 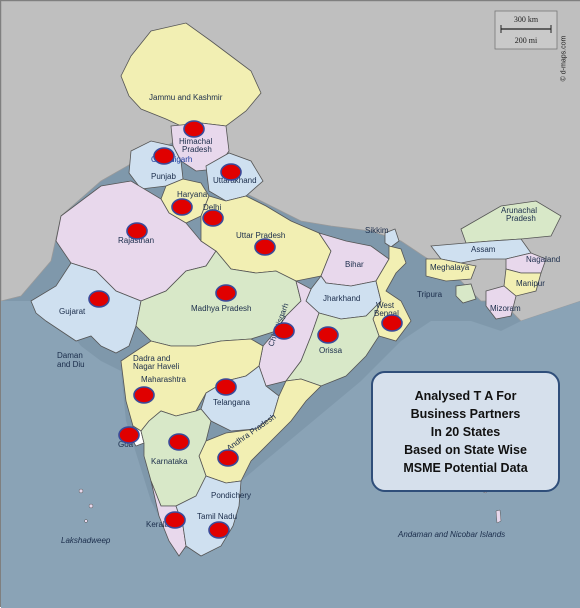 What do you see at coordinates (451, 534) in the screenshot?
I see `label-andaman: Andaman and Nicobar Islands` at bounding box center [451, 534].